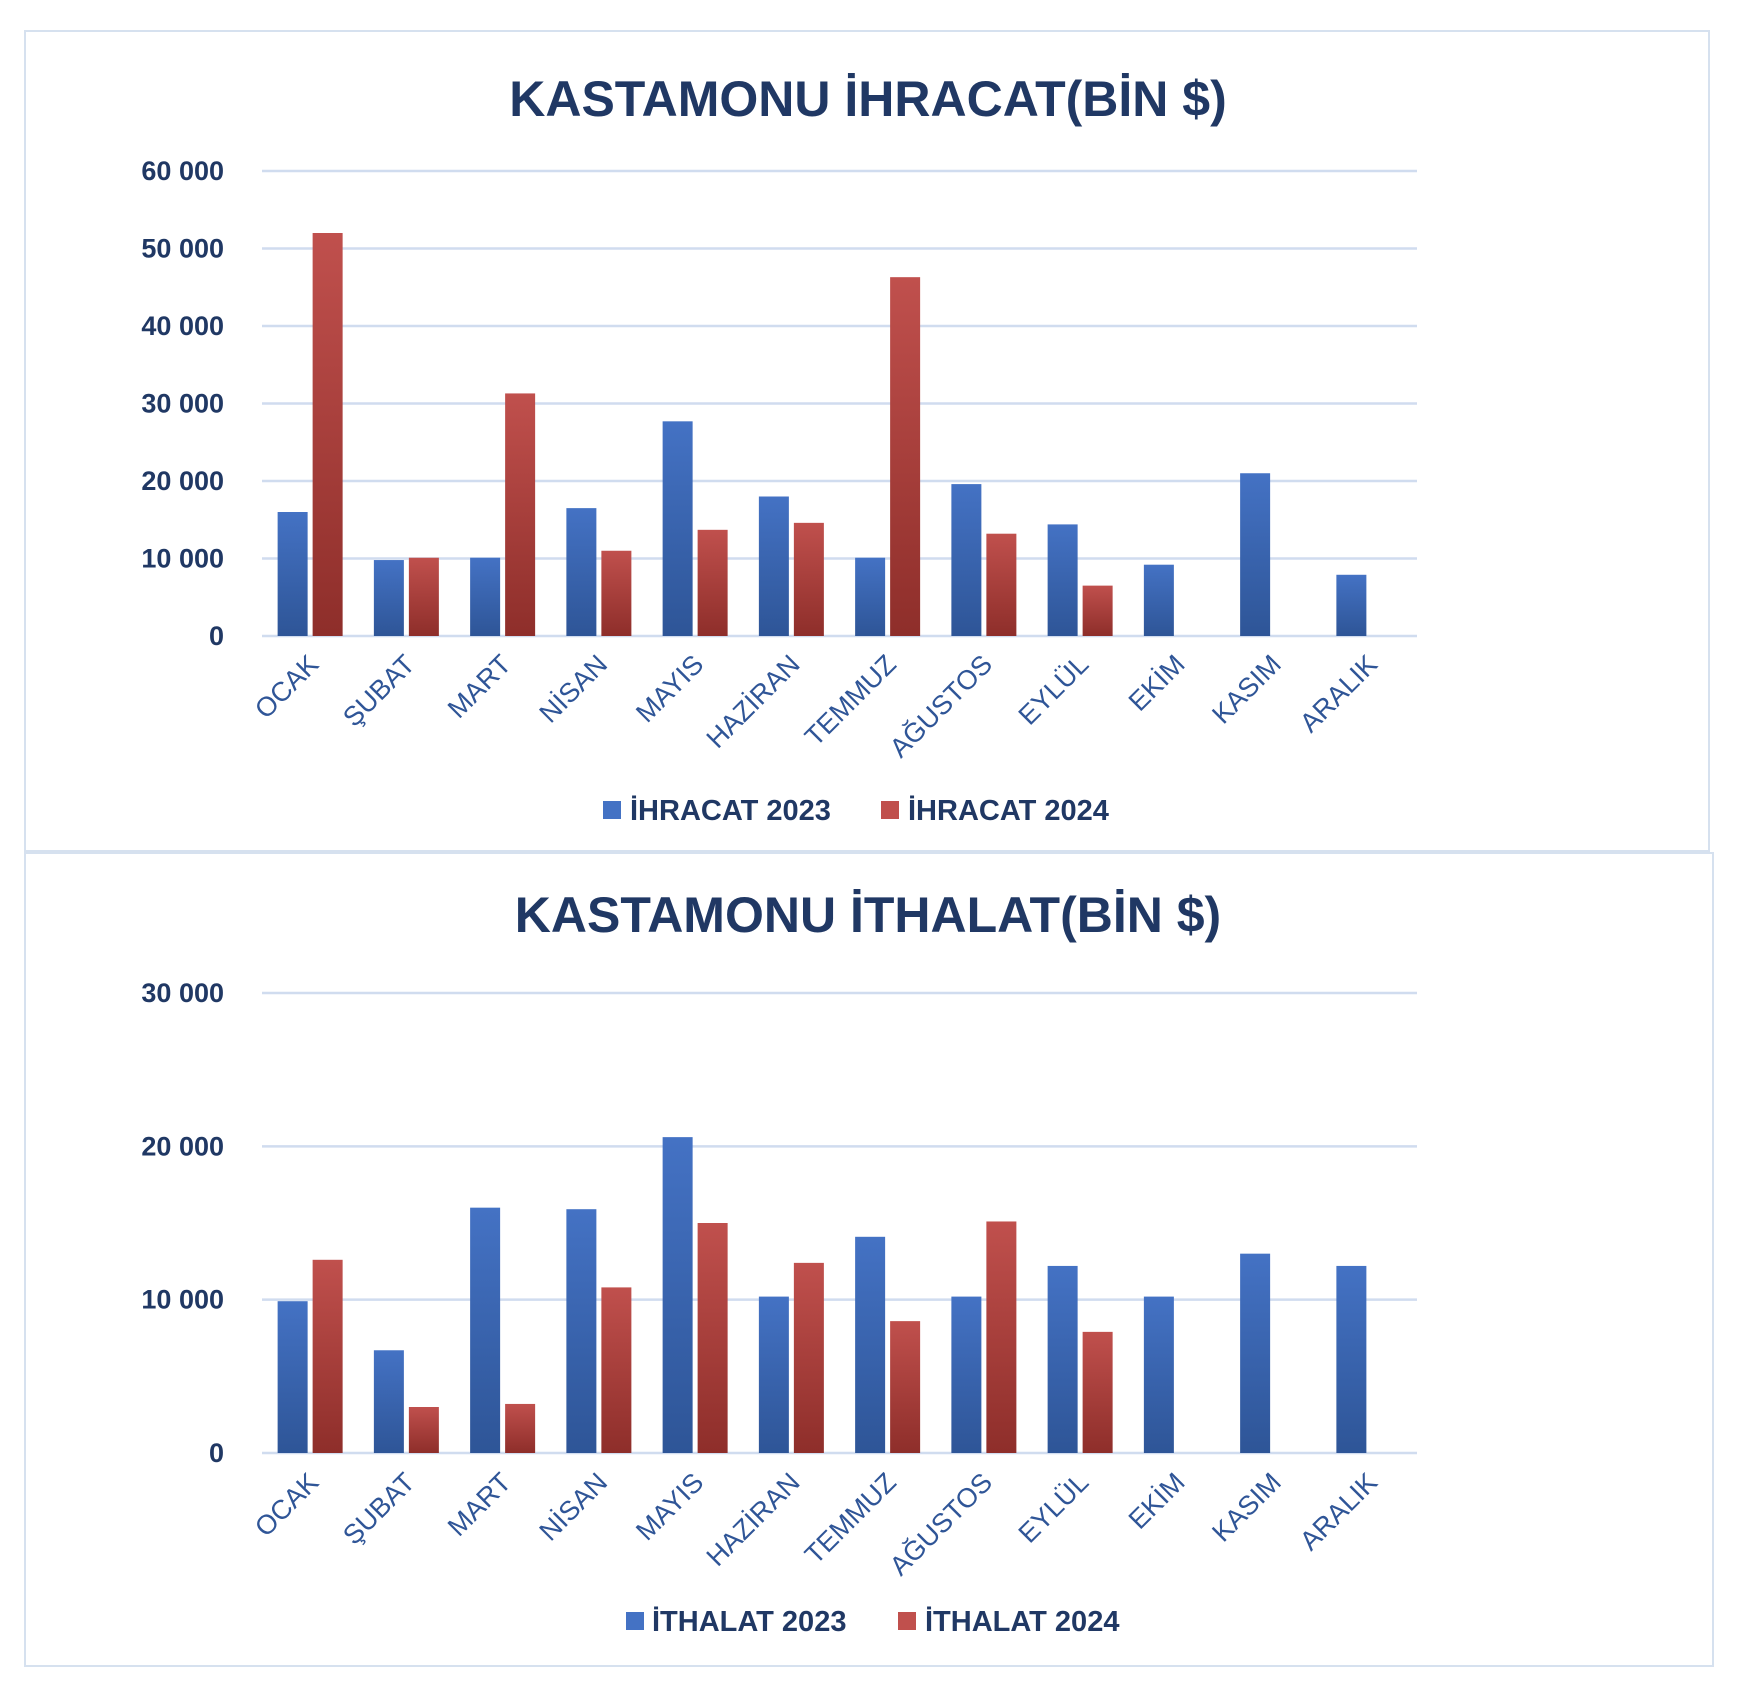 The height and width of the screenshot is (1700, 1752). I want to click on import-category-label: ARALIK, so click(1338, 1511).